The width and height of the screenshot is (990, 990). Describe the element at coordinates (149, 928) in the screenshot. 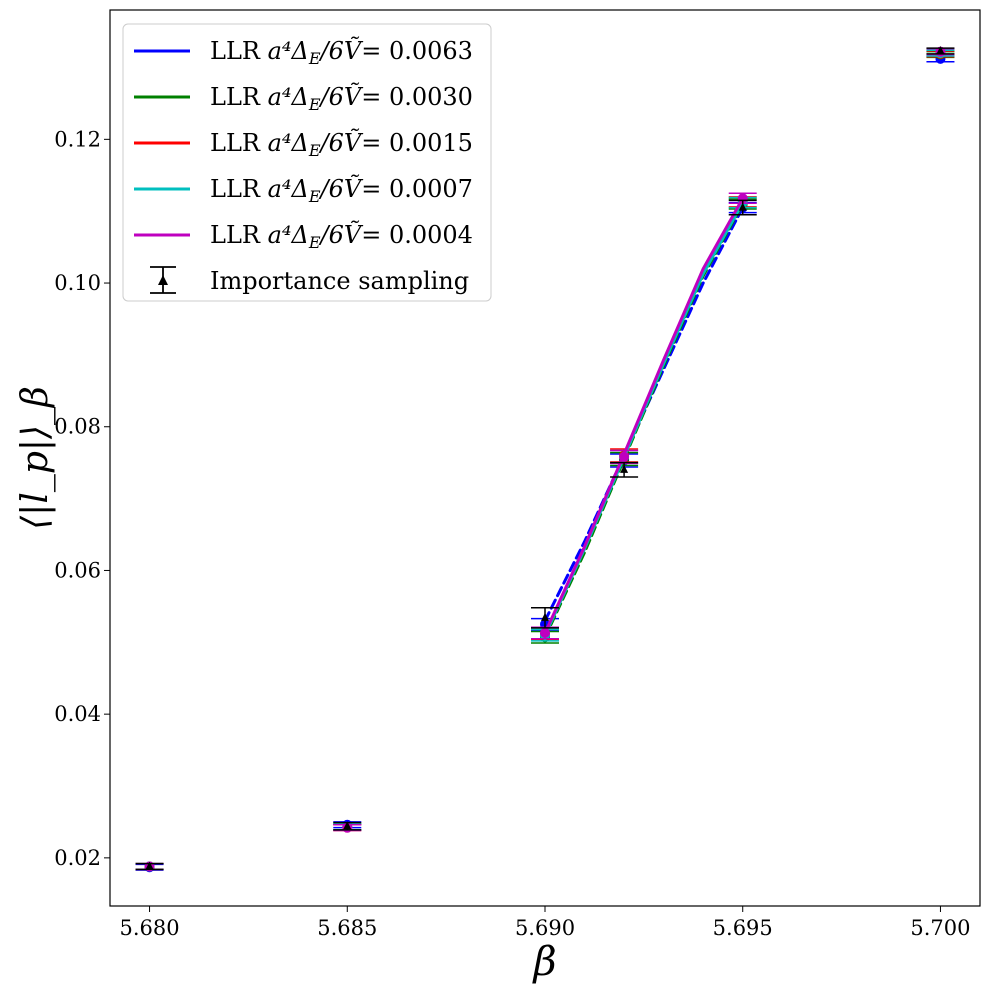

I see `x-tick-label: 5.680` at that location.